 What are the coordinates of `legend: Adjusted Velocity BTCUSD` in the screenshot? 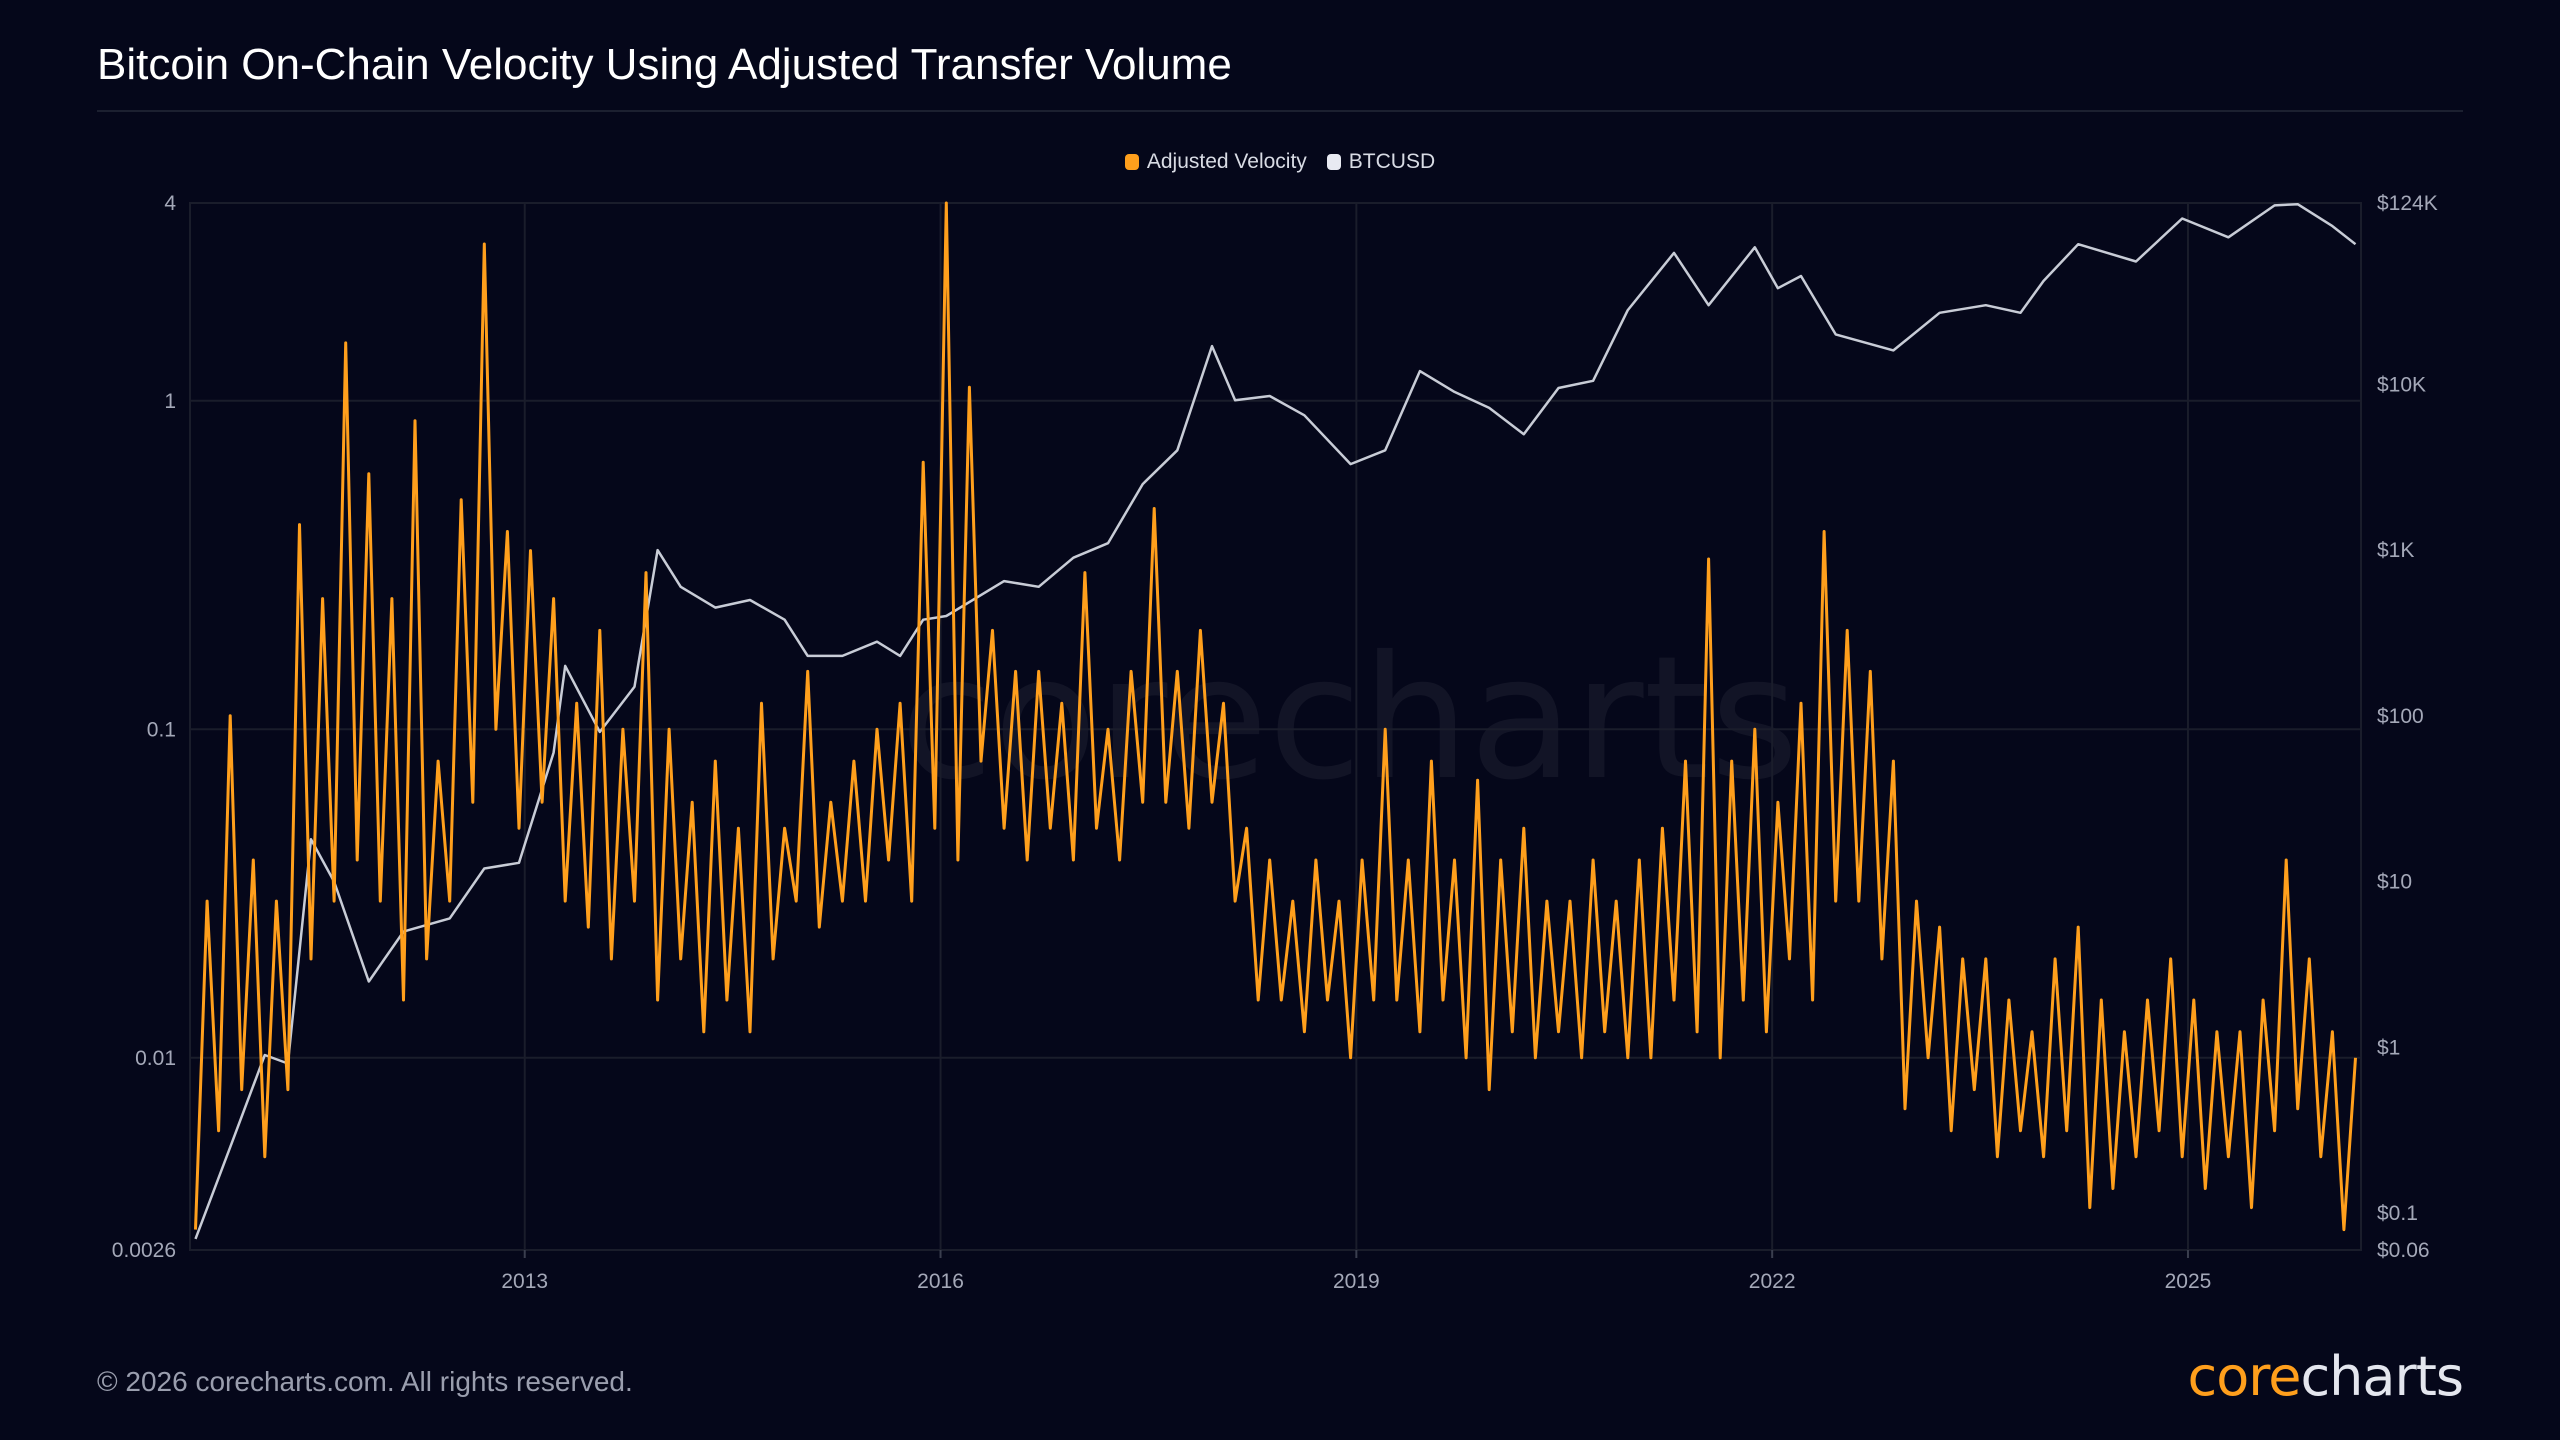 It's located at (1280, 162).